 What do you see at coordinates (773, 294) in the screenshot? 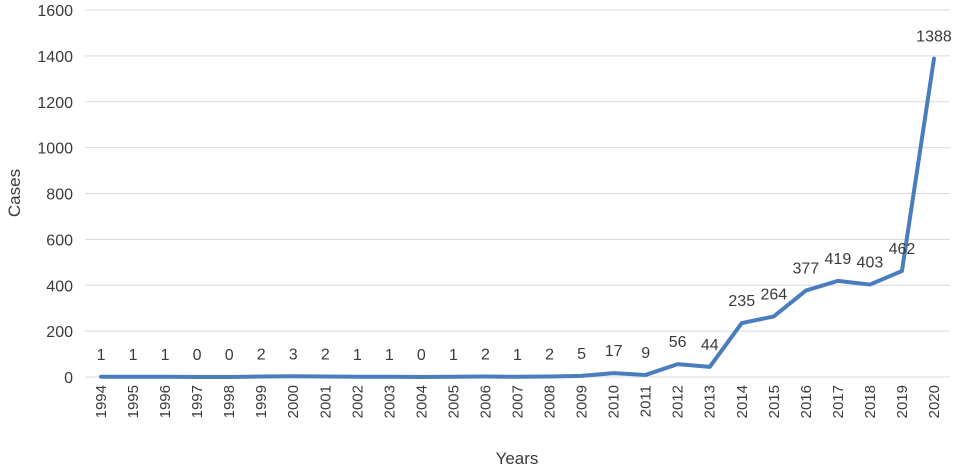
I see `data-label: 264` at bounding box center [773, 294].